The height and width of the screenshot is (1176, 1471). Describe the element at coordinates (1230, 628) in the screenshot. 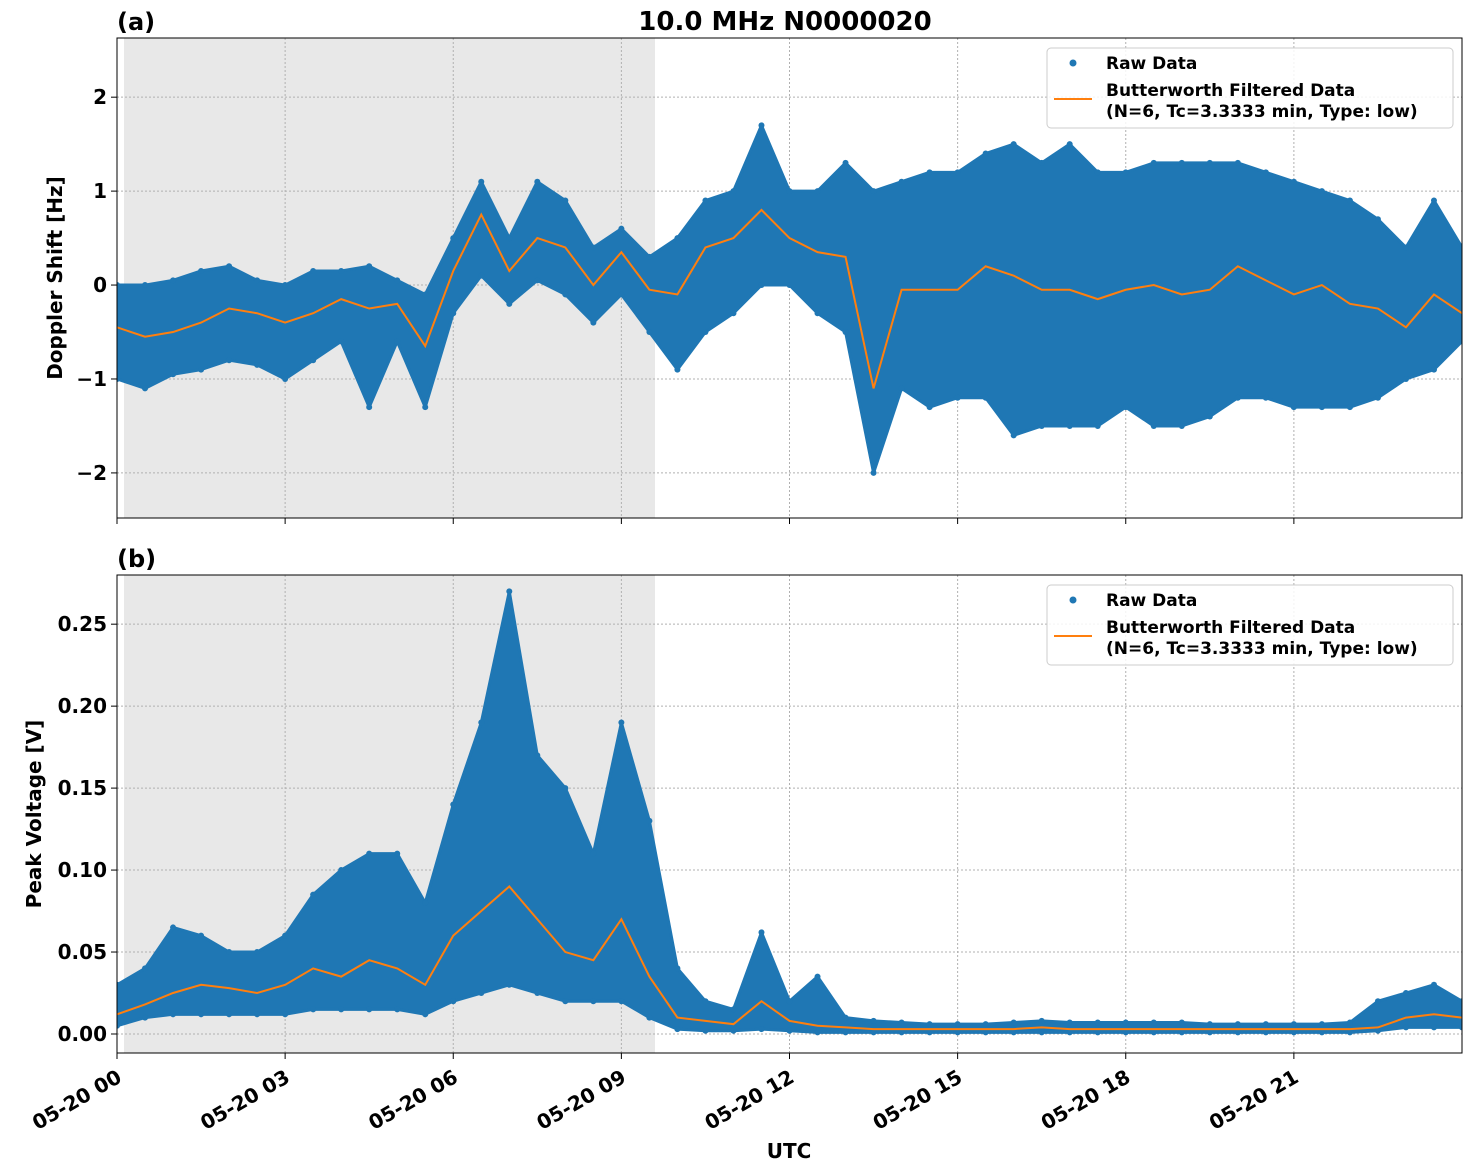

I see `legend-filtered-label: Butterworth Filtered Data` at that location.